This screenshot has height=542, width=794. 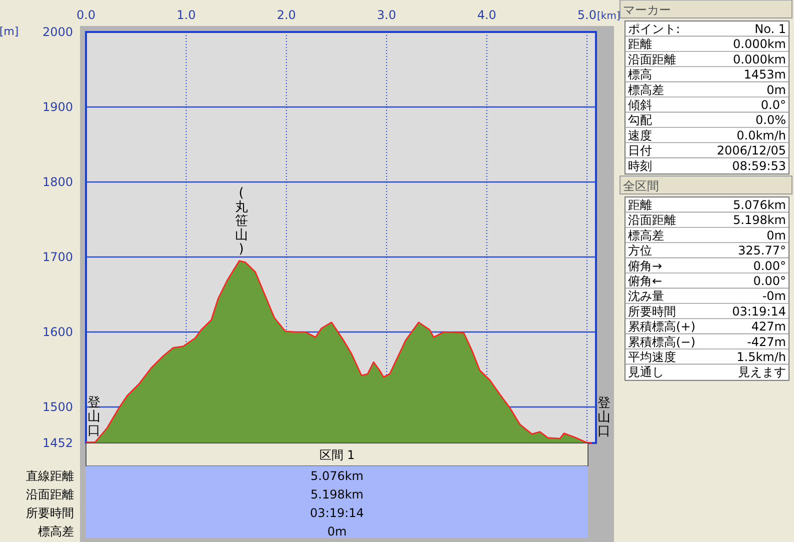 I want to click on text: マーカー, so click(x=647, y=10).